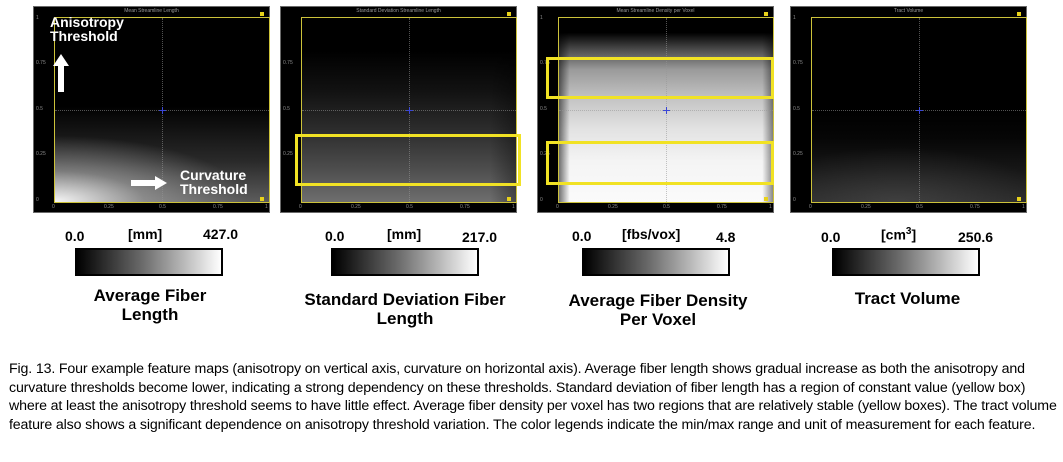 This screenshot has height=462, width=1063. Describe the element at coordinates (908, 11) in the screenshot. I see `map-title: Tract Volume` at that location.